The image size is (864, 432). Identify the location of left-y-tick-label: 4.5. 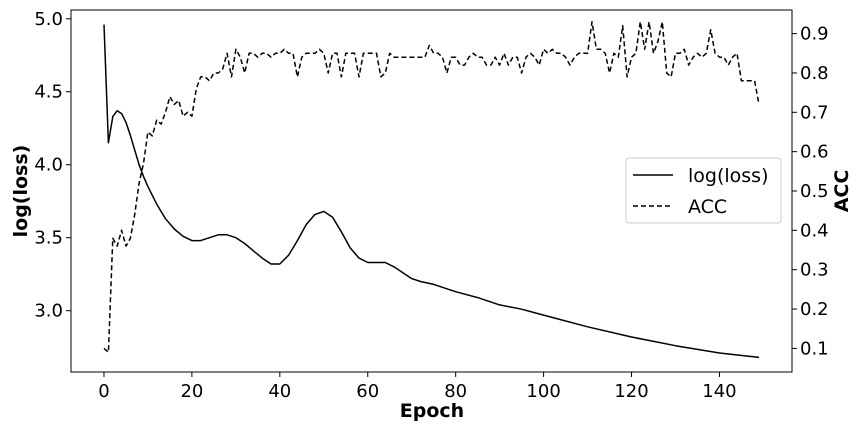
(48, 92).